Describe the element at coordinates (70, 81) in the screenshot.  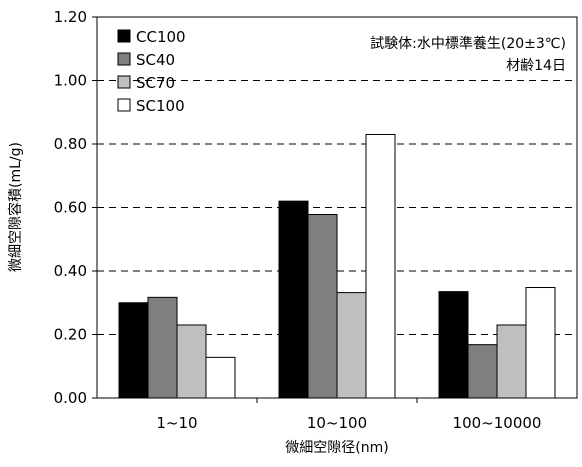
I see `y-tick-label: 1.00` at that location.